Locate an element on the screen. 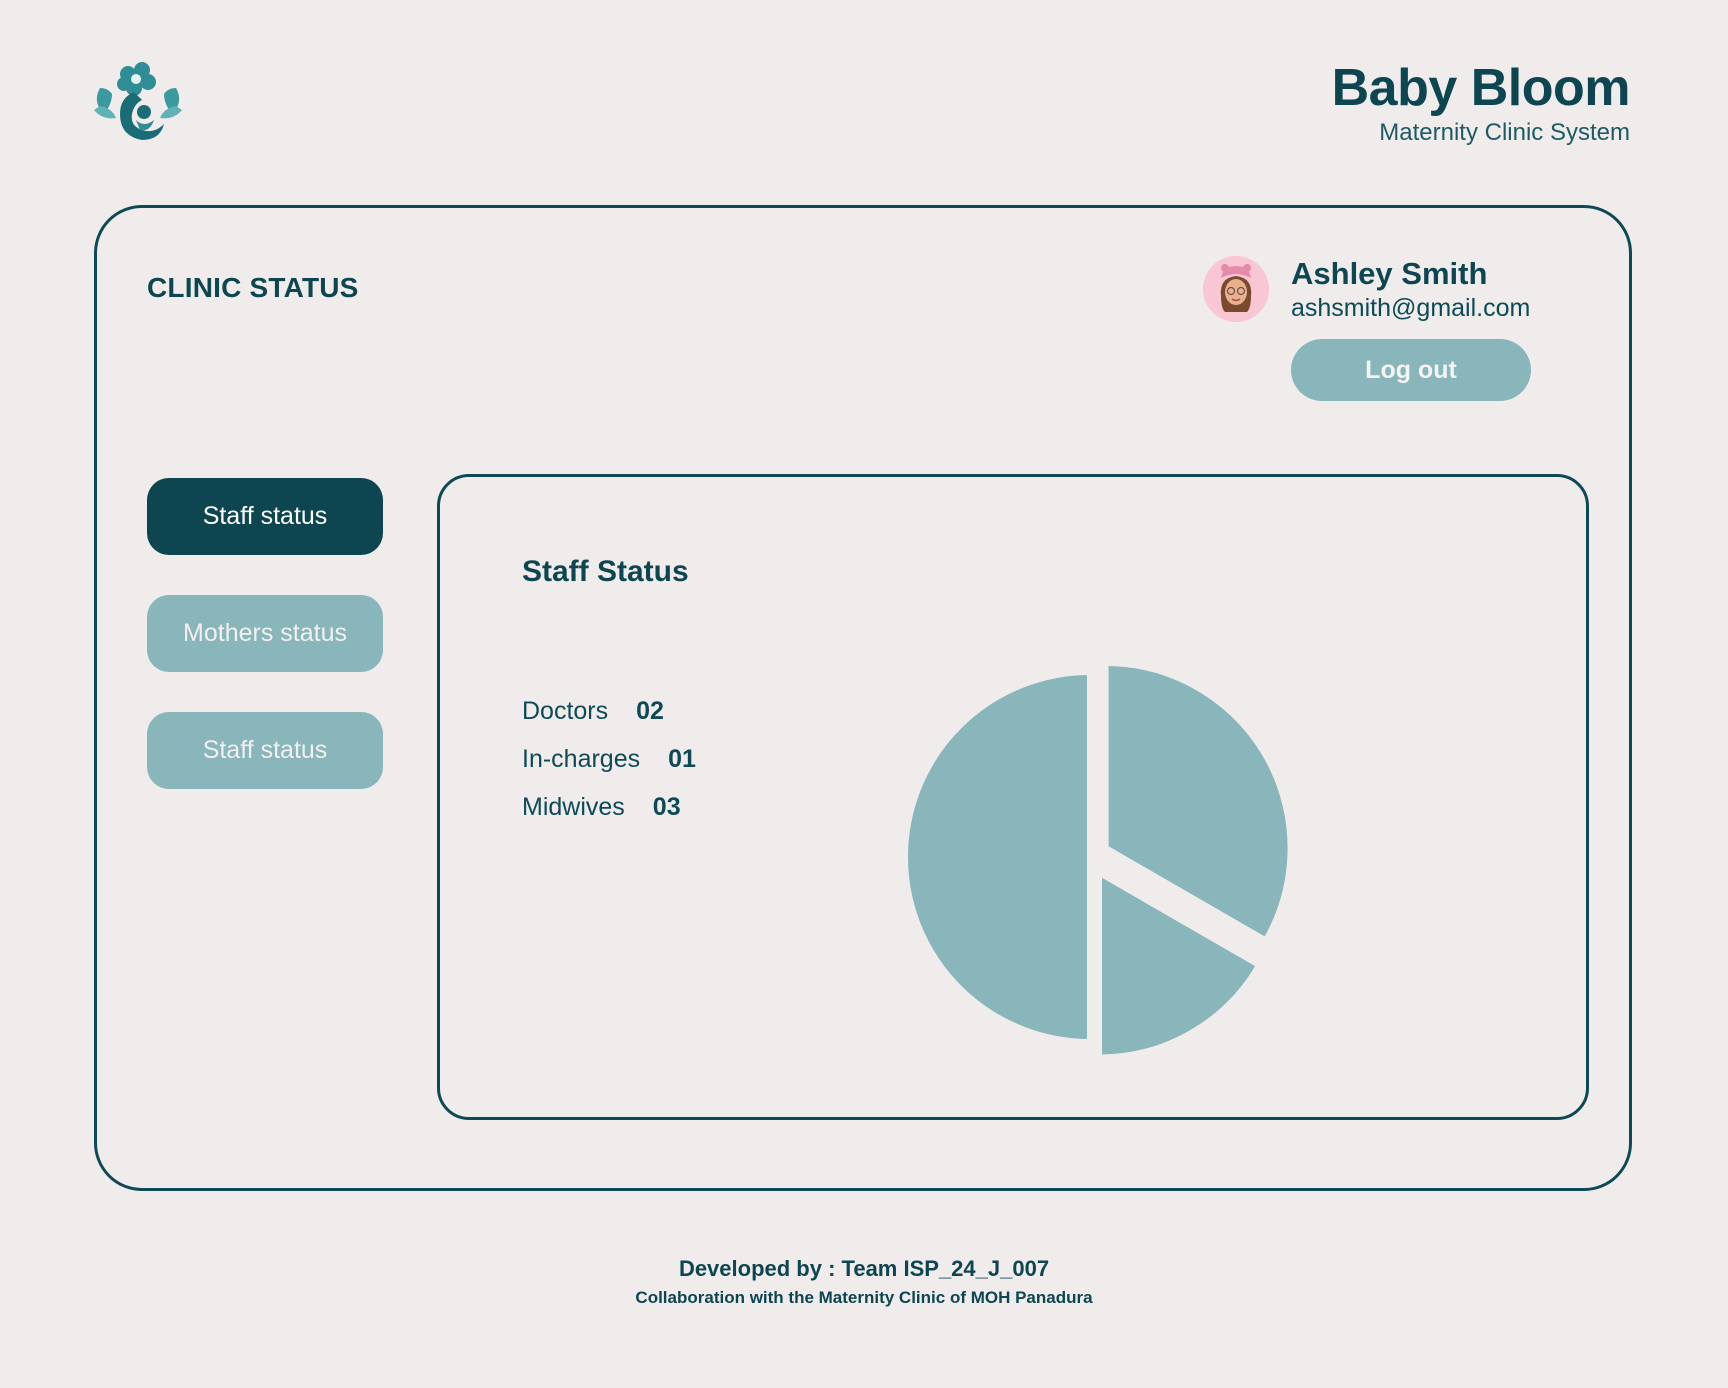  stat-value: 01 is located at coordinates (682, 758).